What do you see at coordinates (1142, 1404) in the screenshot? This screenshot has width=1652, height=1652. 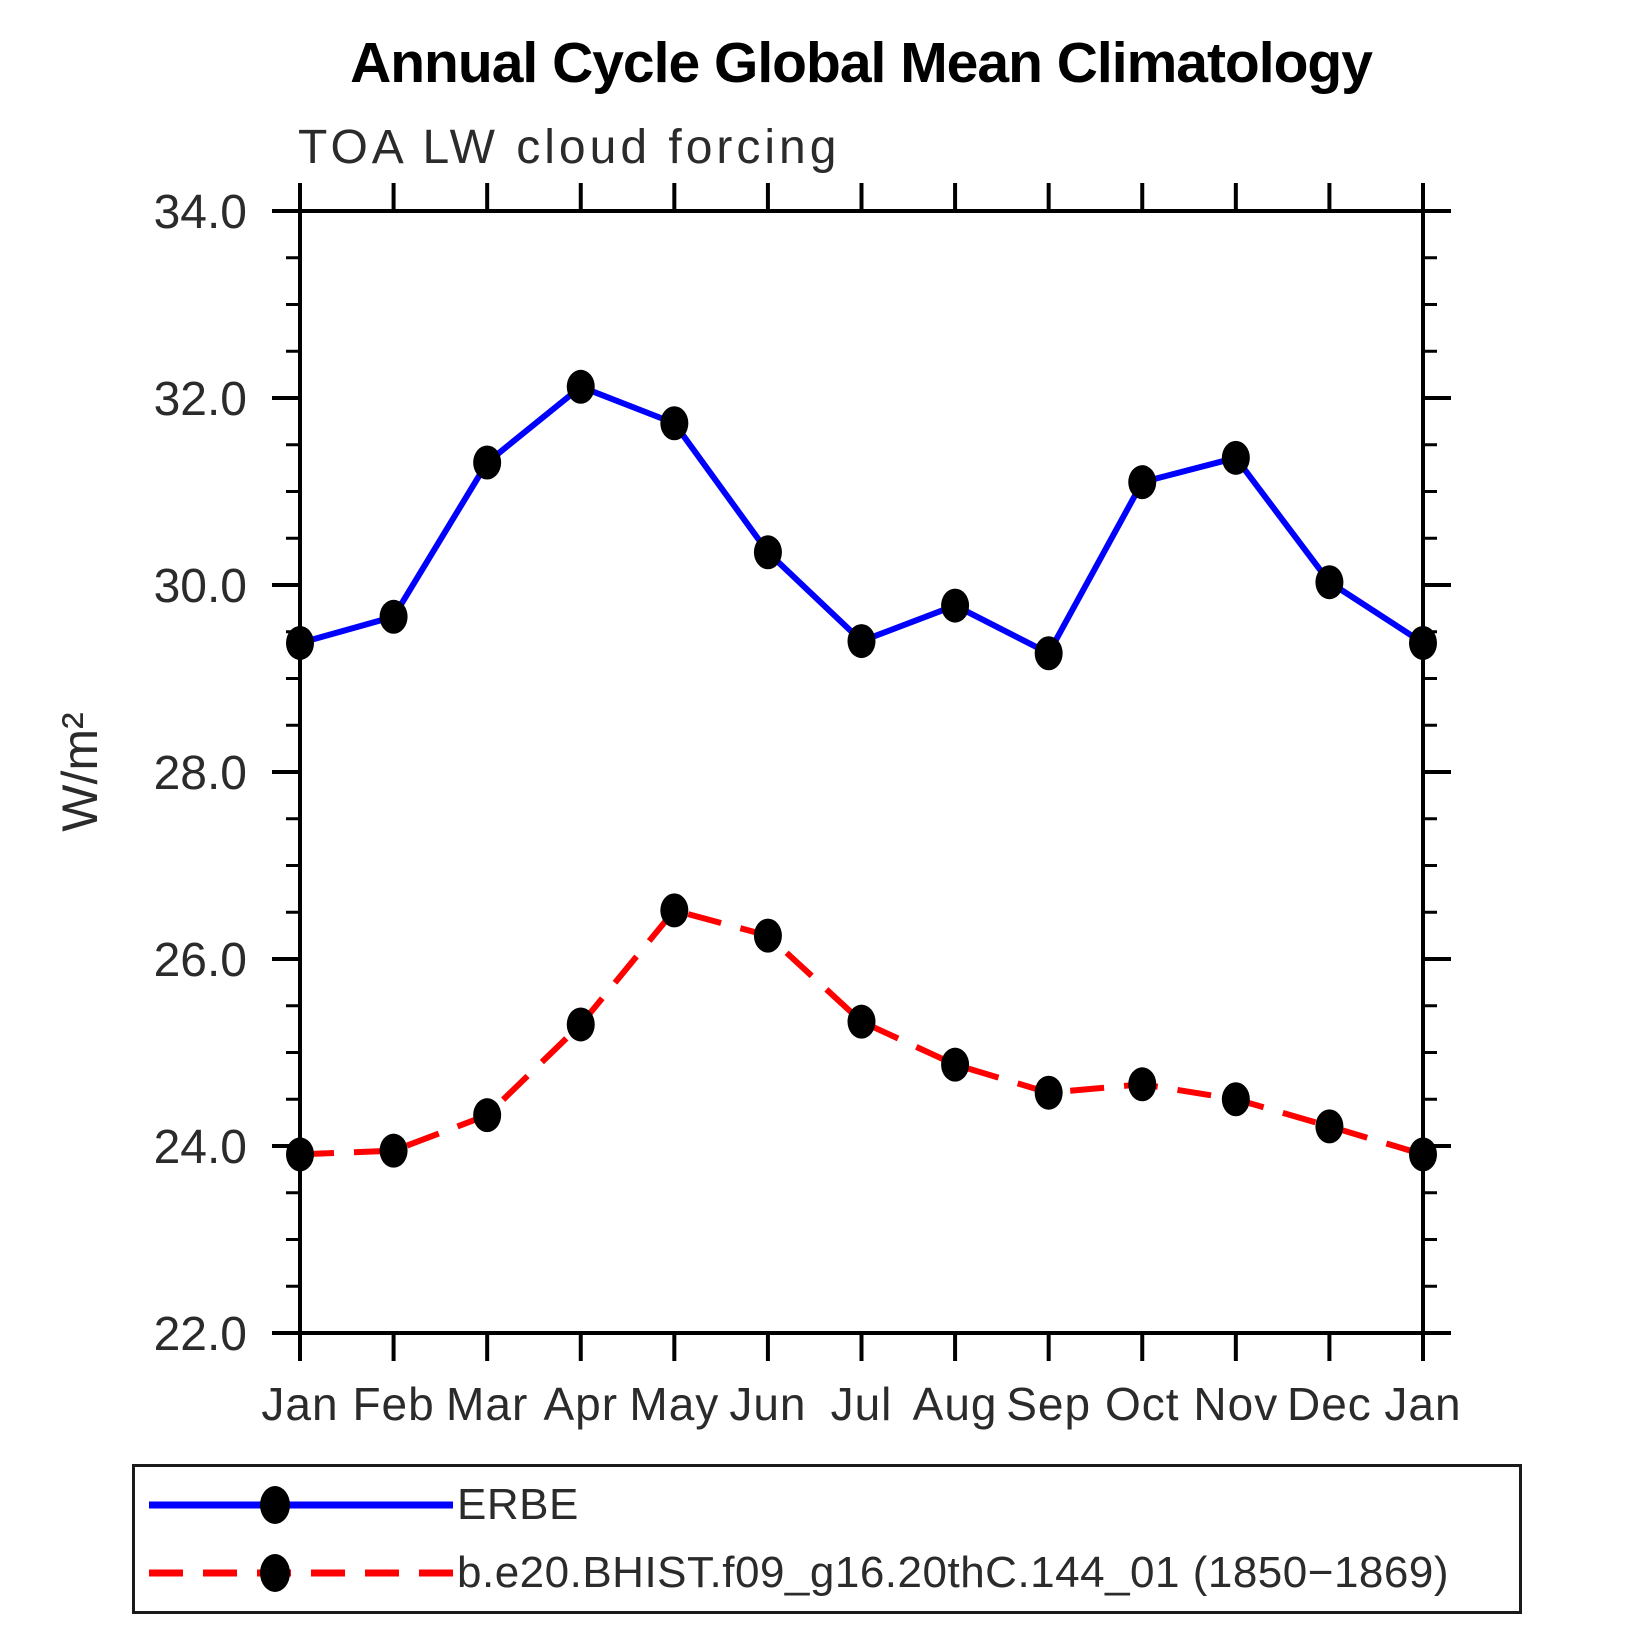 I see `x-tick-label: Oct` at bounding box center [1142, 1404].